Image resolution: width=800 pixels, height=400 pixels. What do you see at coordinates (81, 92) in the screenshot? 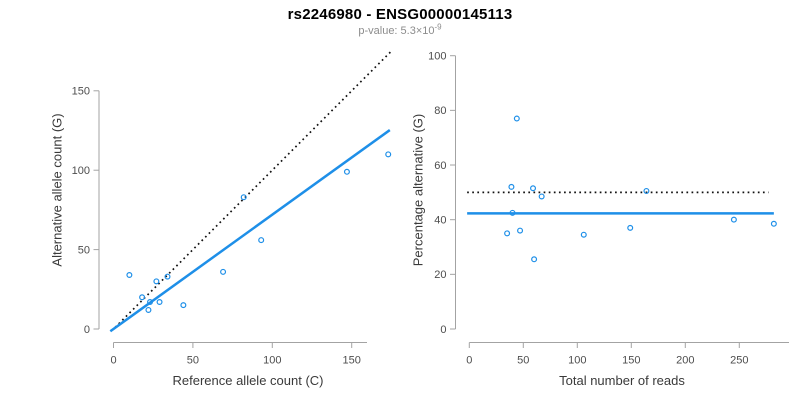
I see `y-tick-label: 150` at bounding box center [81, 92].